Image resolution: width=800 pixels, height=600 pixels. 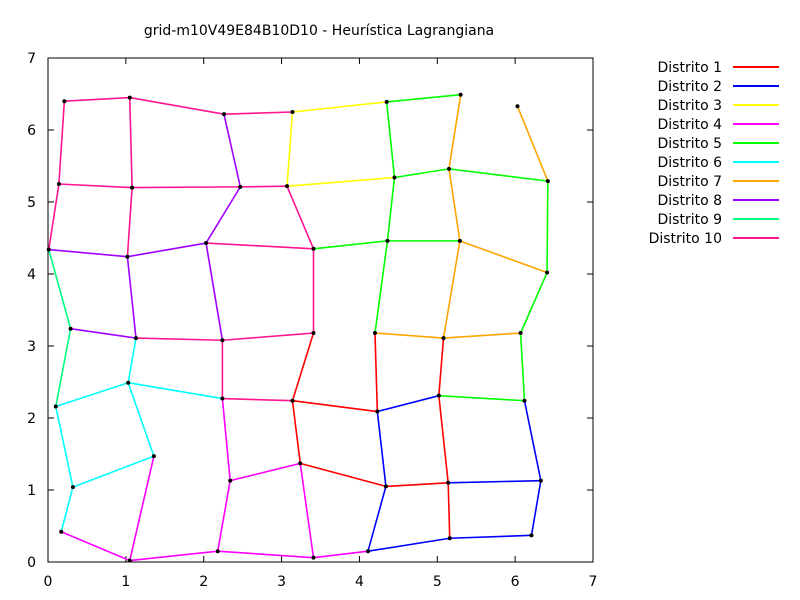 I want to click on legend-label: Distrito 3, so click(x=689, y=106).